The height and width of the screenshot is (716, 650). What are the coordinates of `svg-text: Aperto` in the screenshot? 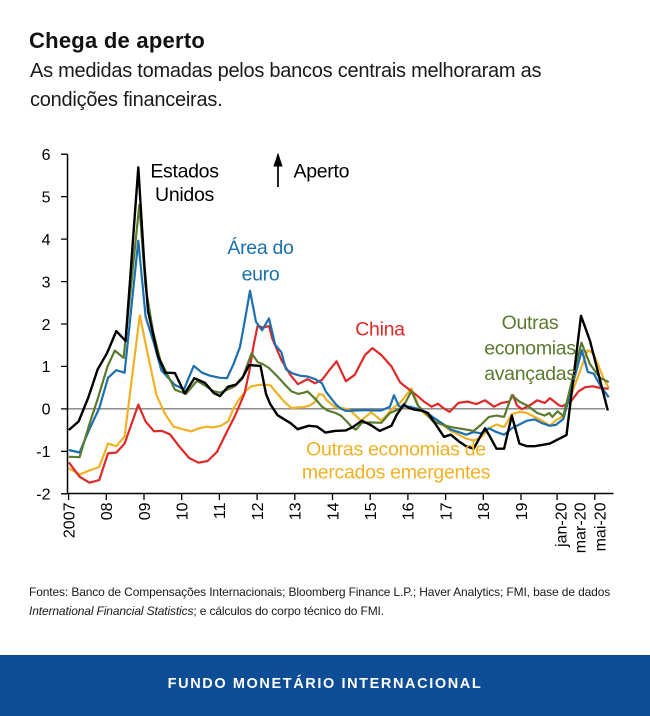 It's located at (322, 172).